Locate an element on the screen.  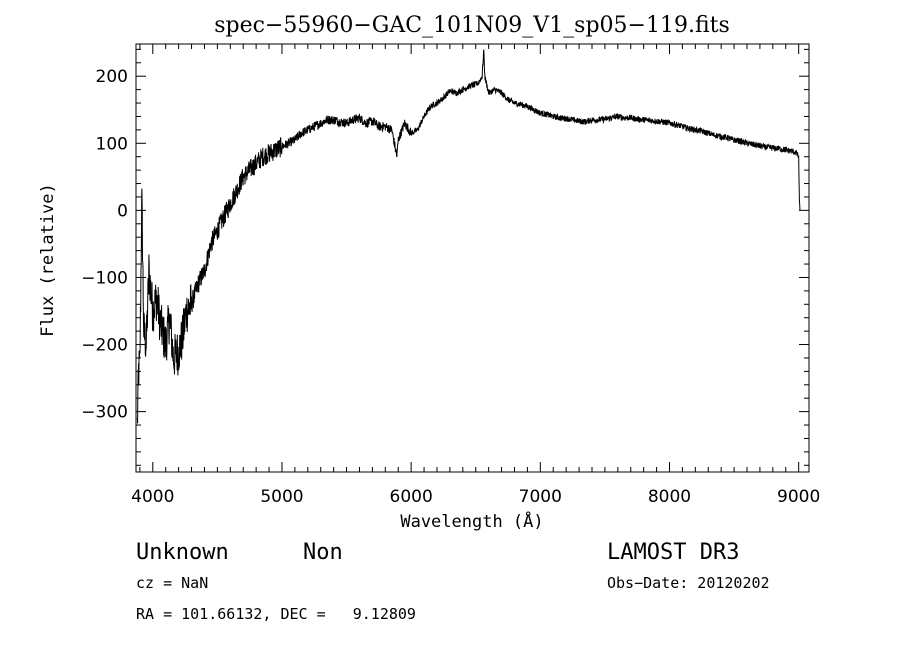
object-class-label: Unknown is located at coordinates (182, 552).